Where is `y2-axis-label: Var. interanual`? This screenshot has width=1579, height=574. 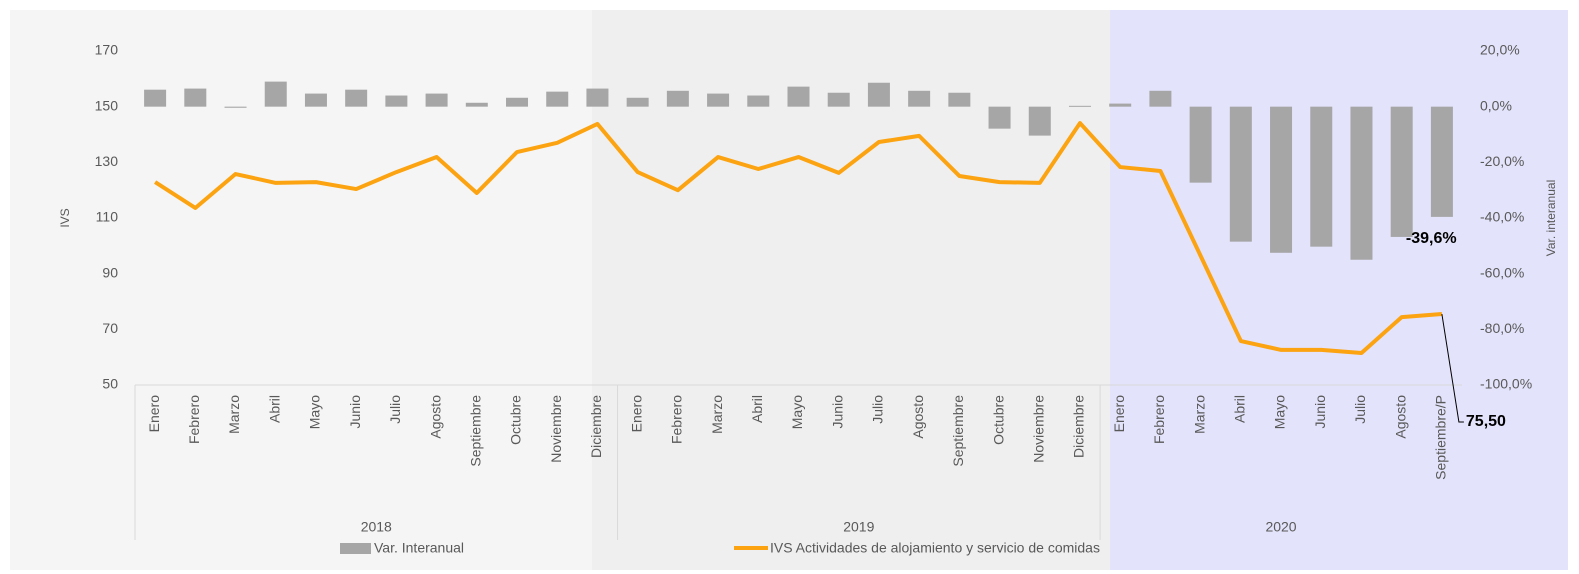
y2-axis-label: Var. interanual is located at coordinates (1551, 218).